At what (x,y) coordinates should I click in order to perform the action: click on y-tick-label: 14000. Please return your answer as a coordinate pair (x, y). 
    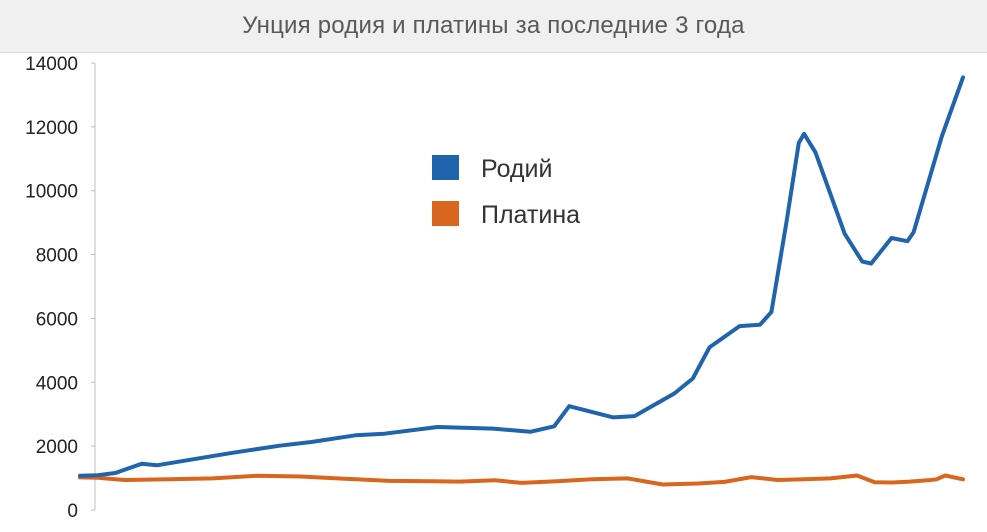
    Looking at the image, I should click on (51, 64).